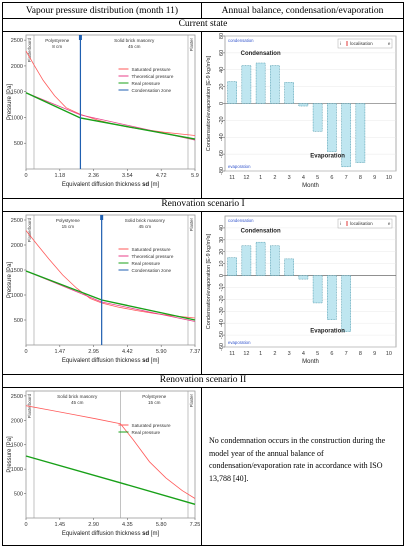  What do you see at coordinates (59, 525) in the screenshot?
I see `x-tick-label: 1.45` at bounding box center [59, 525].